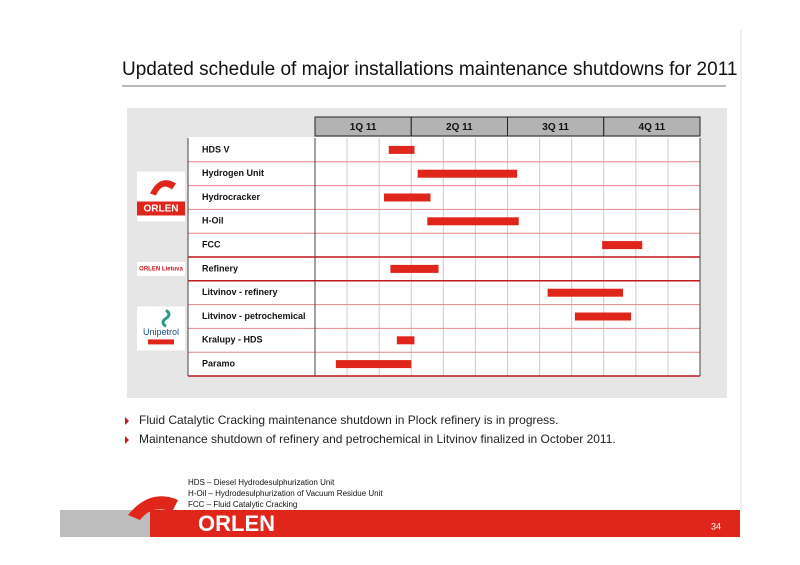  What do you see at coordinates (236, 523) in the screenshot?
I see `footer-logo: ORLEN` at bounding box center [236, 523].